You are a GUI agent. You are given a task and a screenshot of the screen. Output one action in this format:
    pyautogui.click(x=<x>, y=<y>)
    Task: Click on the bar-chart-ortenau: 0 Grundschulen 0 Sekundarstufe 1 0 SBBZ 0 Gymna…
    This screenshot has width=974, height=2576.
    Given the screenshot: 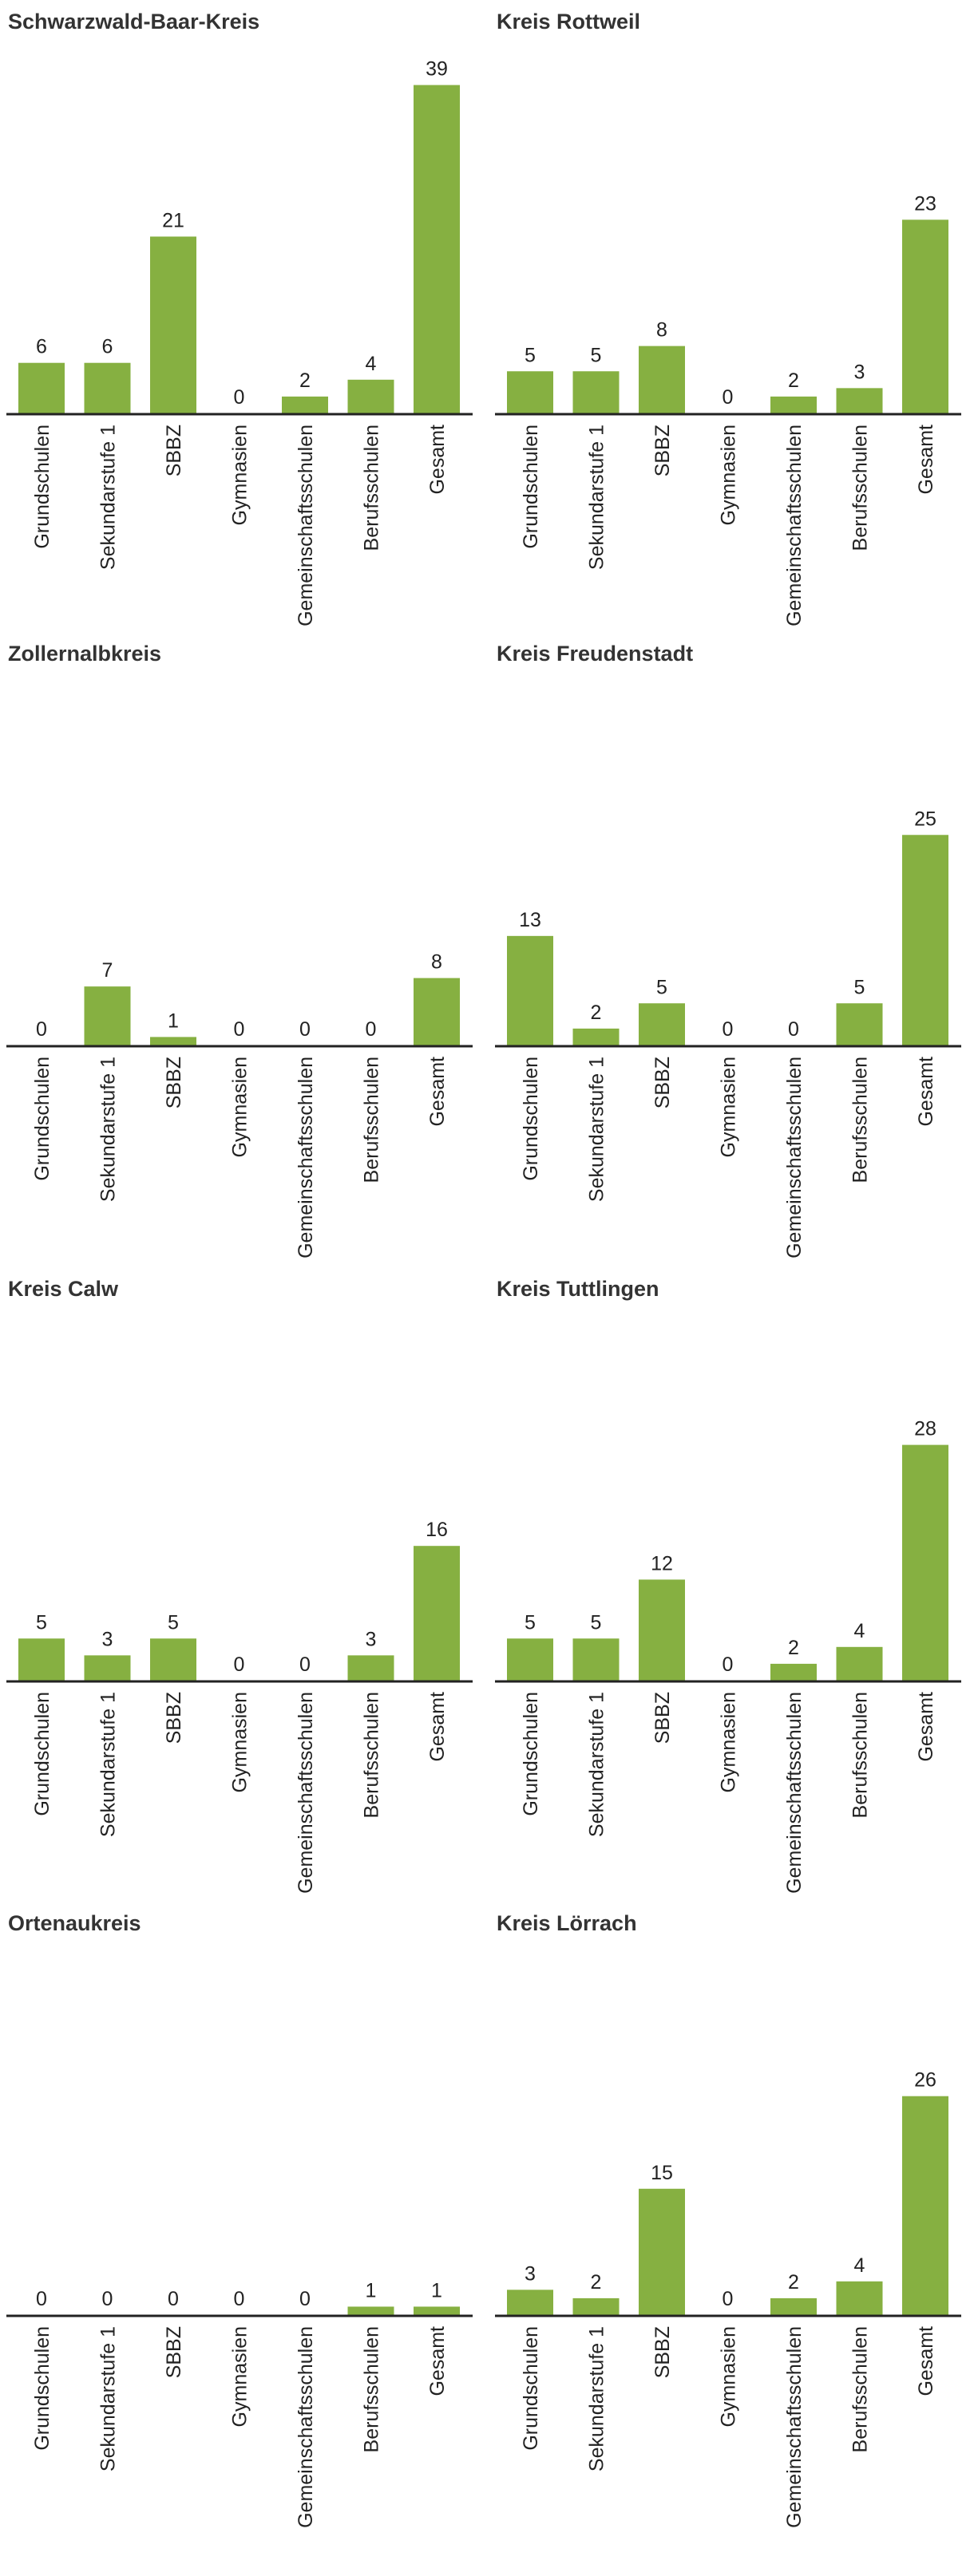 What is the action you would take?
    pyautogui.click(x=239, y=2403)
    